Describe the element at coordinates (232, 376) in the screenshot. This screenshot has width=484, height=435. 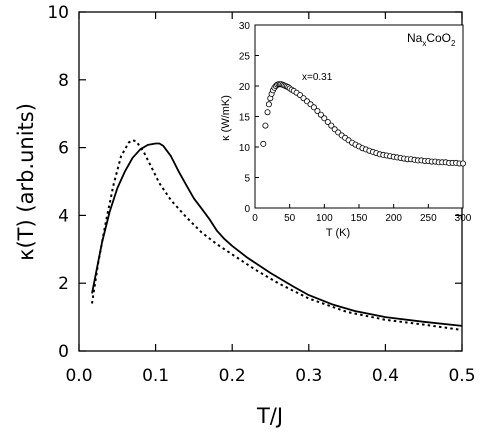
I see `main-x-tick-label: 0.2` at that location.